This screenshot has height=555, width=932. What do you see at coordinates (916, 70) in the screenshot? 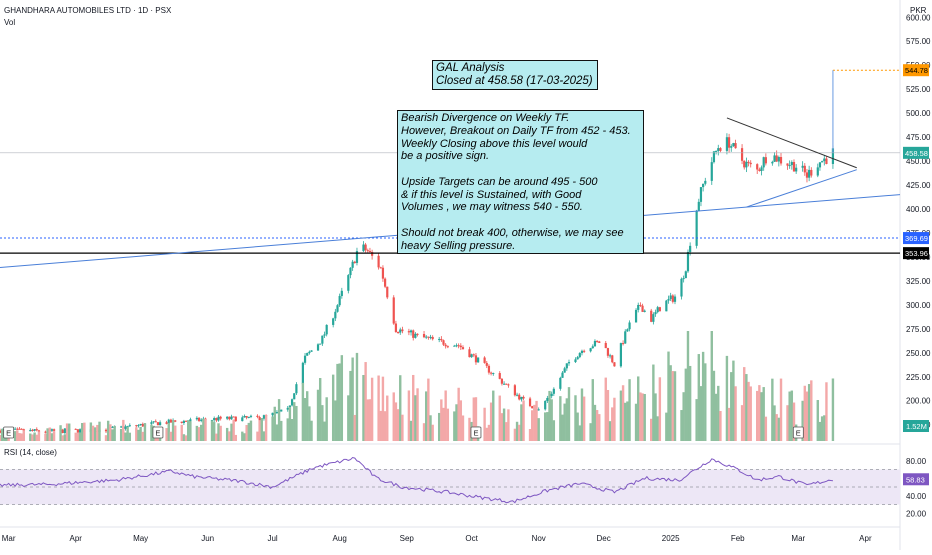
I see `target-price-label-bg` at bounding box center [916, 70].